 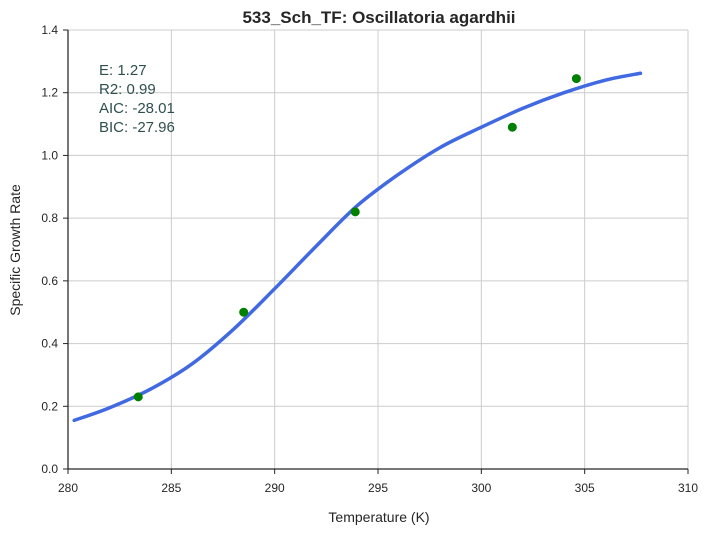 What do you see at coordinates (378, 17) in the screenshot?
I see `chart-title: 533_Sch_TF: Oscillatoria agardhii` at bounding box center [378, 17].